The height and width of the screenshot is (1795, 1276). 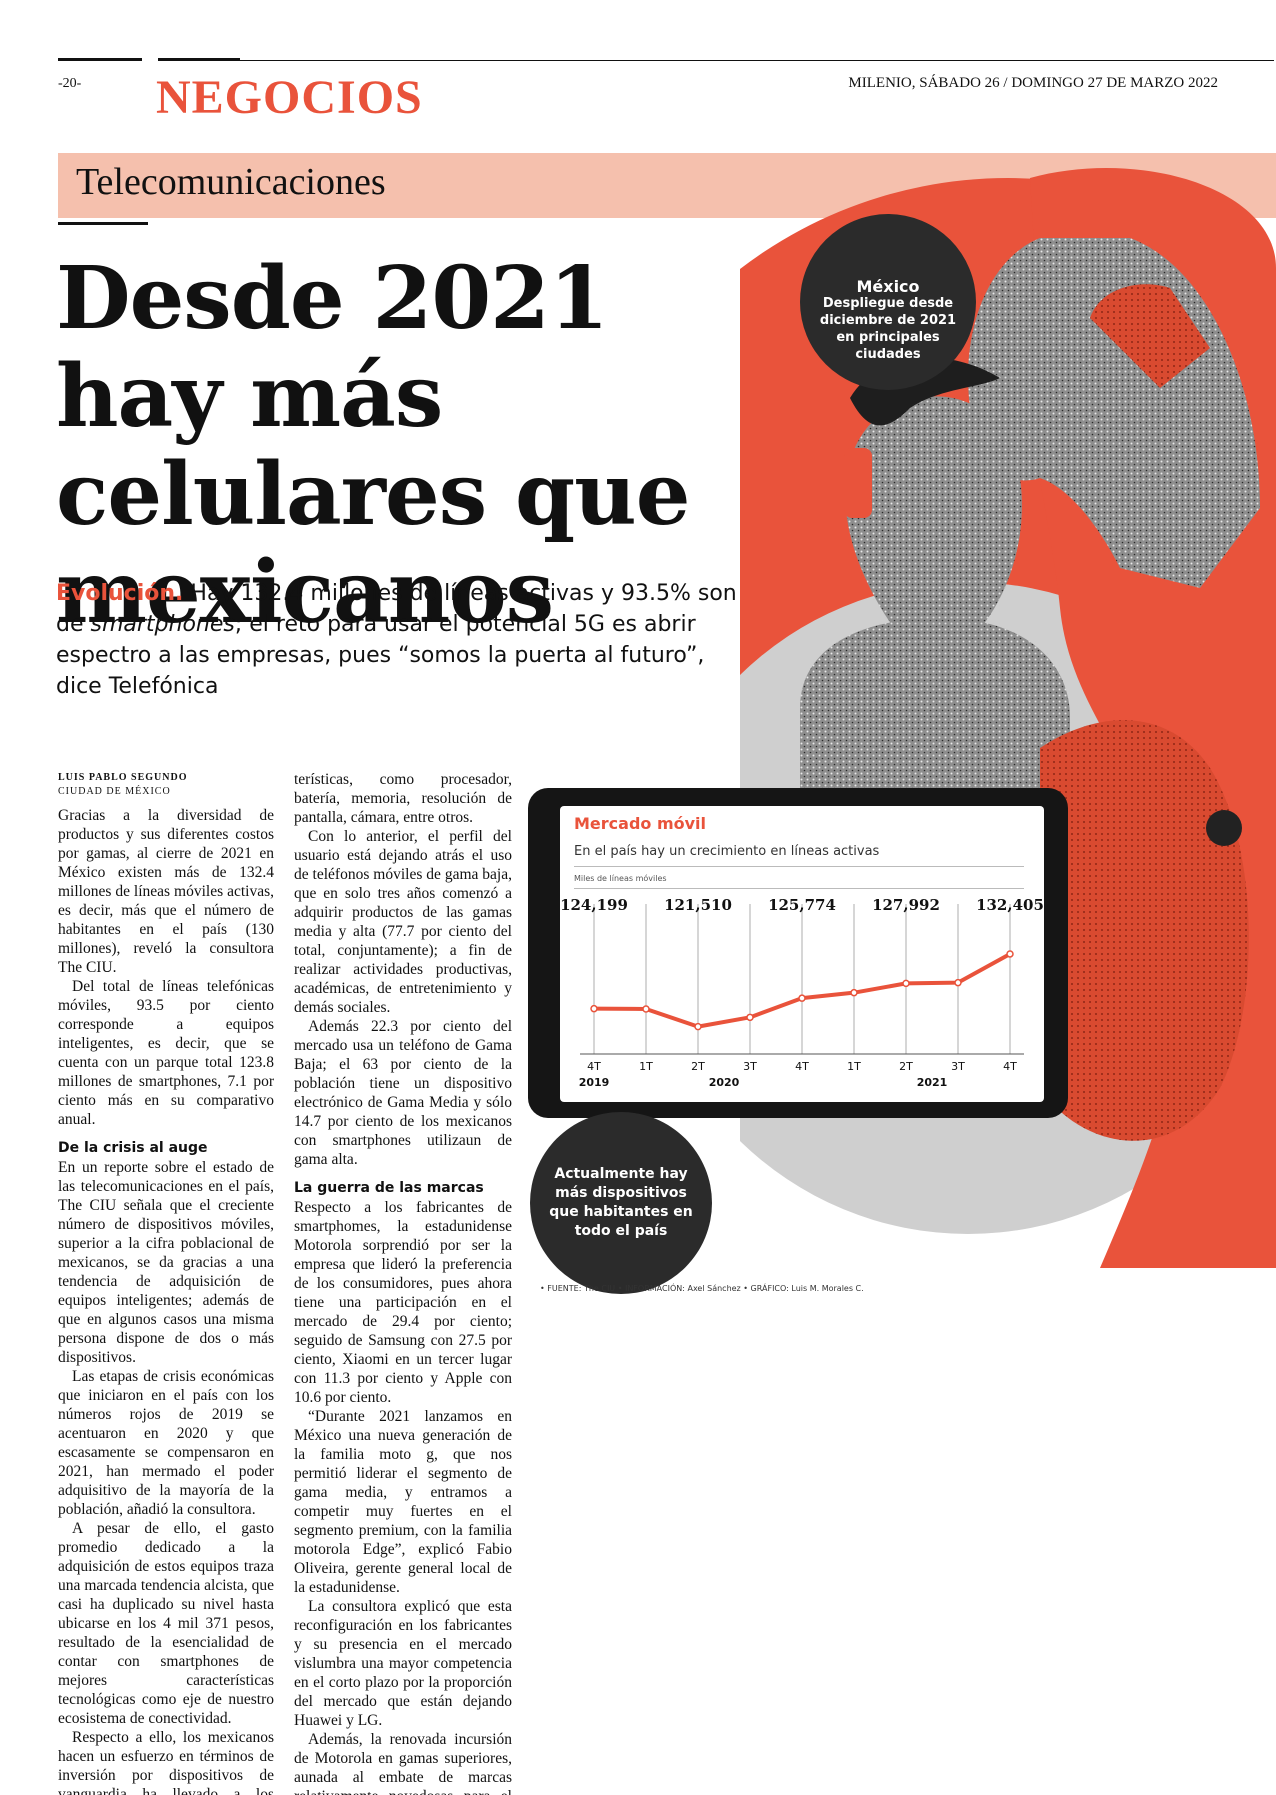 What do you see at coordinates (888, 286) in the screenshot?
I see `bubble-mexico-head: México` at bounding box center [888, 286].